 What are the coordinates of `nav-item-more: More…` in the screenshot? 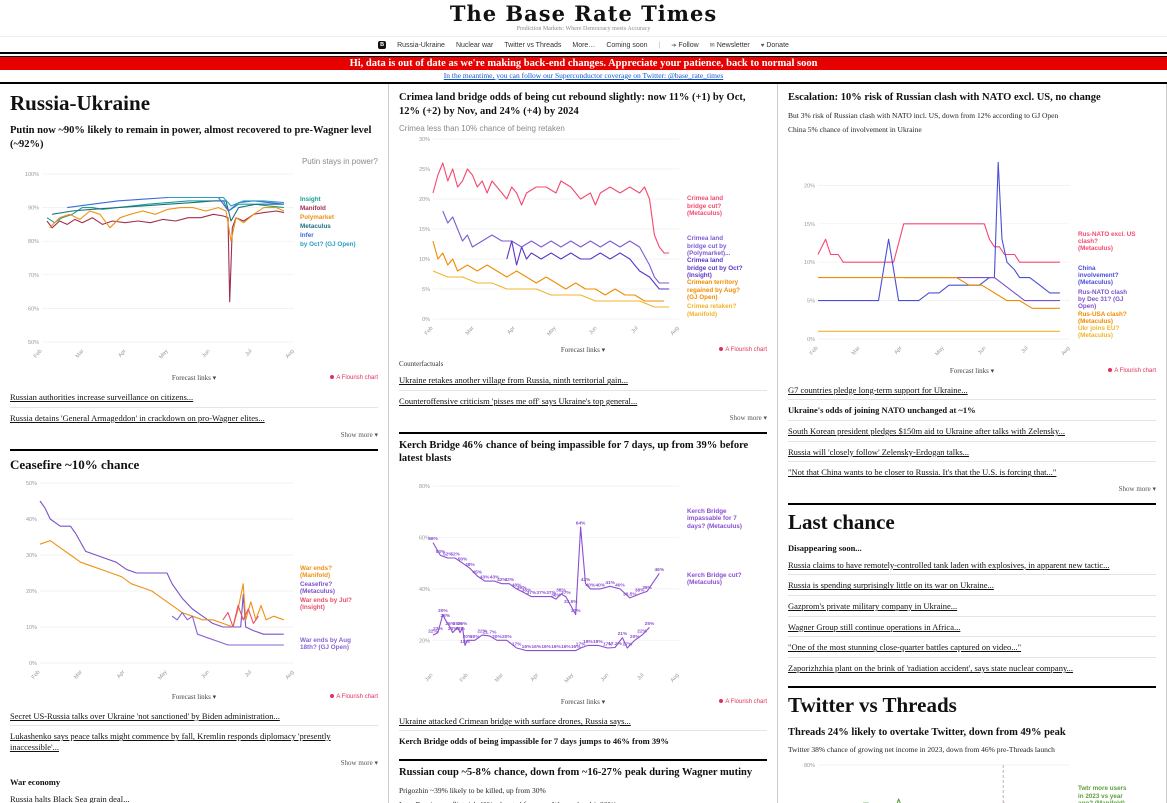 It's located at (584, 45).